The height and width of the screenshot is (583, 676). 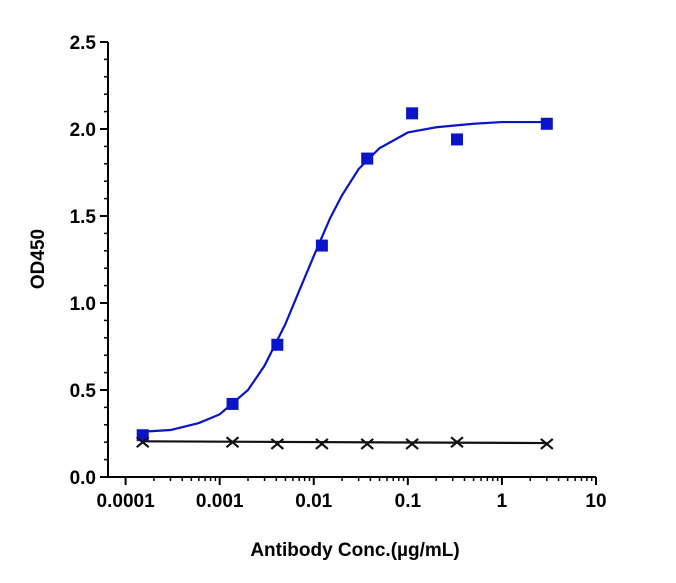 I want to click on y-tick-label: 2.5, so click(x=83, y=43).